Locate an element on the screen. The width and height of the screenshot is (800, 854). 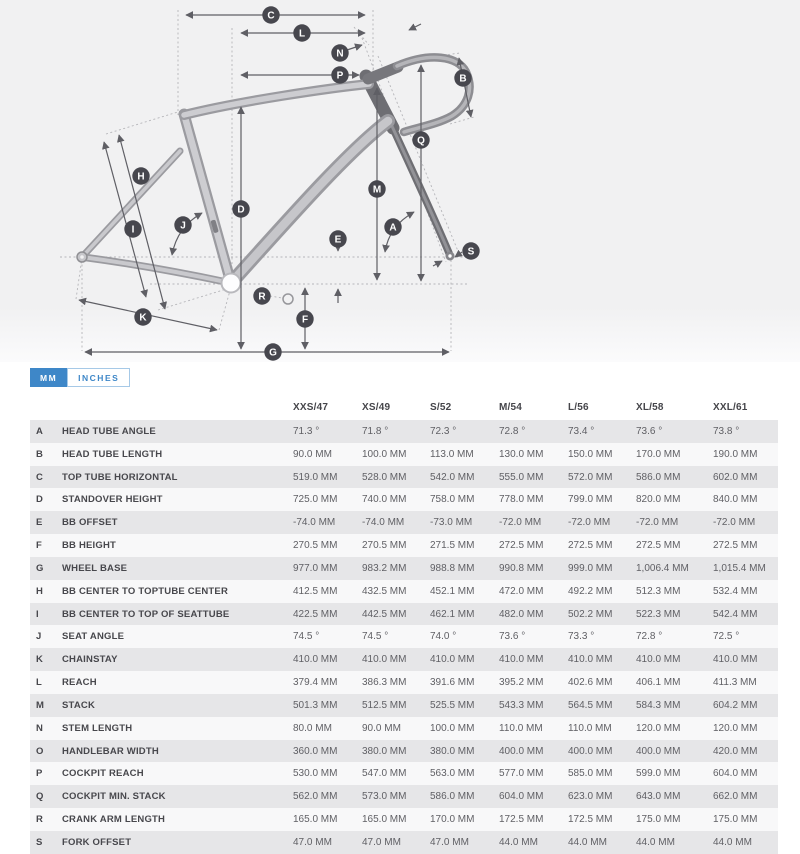
row-value: 411.3 MM is located at coordinates (735, 683).